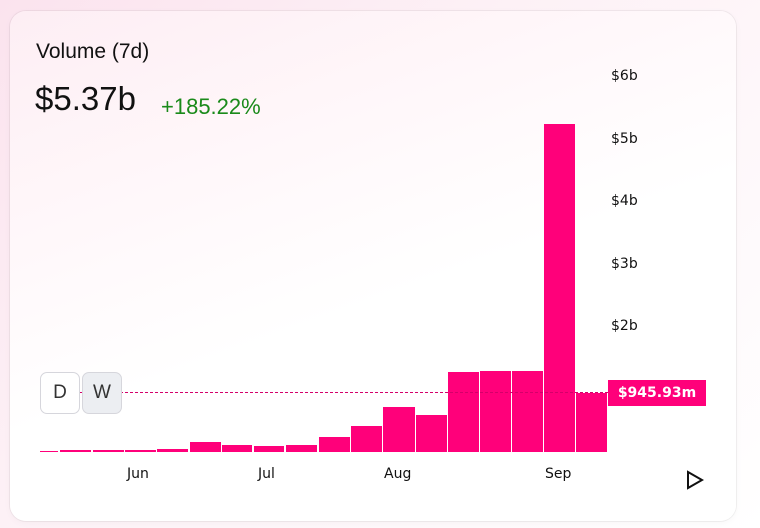 This screenshot has width=760, height=528. Describe the element at coordinates (324, 392) in the screenshot. I see `hover-reference-line` at that location.